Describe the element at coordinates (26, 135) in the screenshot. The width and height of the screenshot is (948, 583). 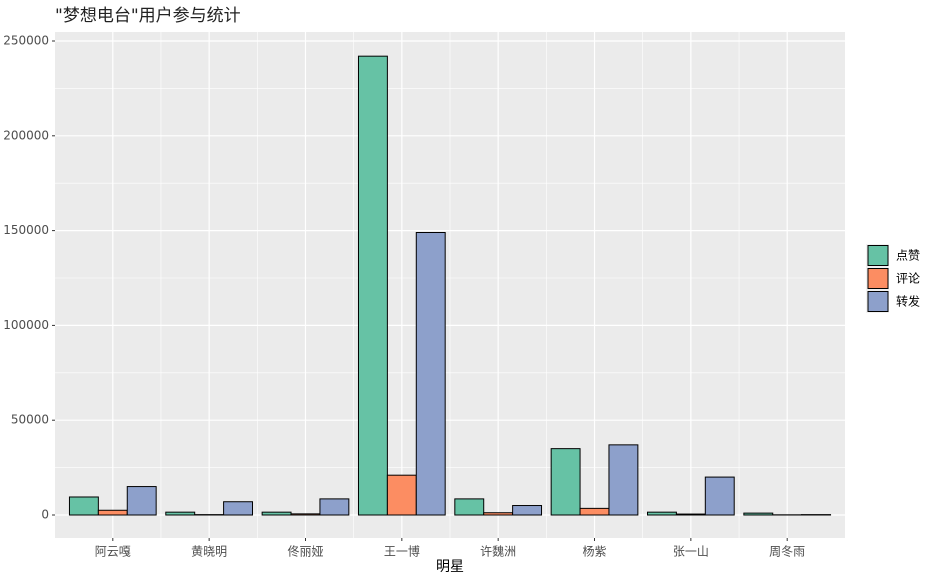
I see `y-tick-label: 200000` at that location.